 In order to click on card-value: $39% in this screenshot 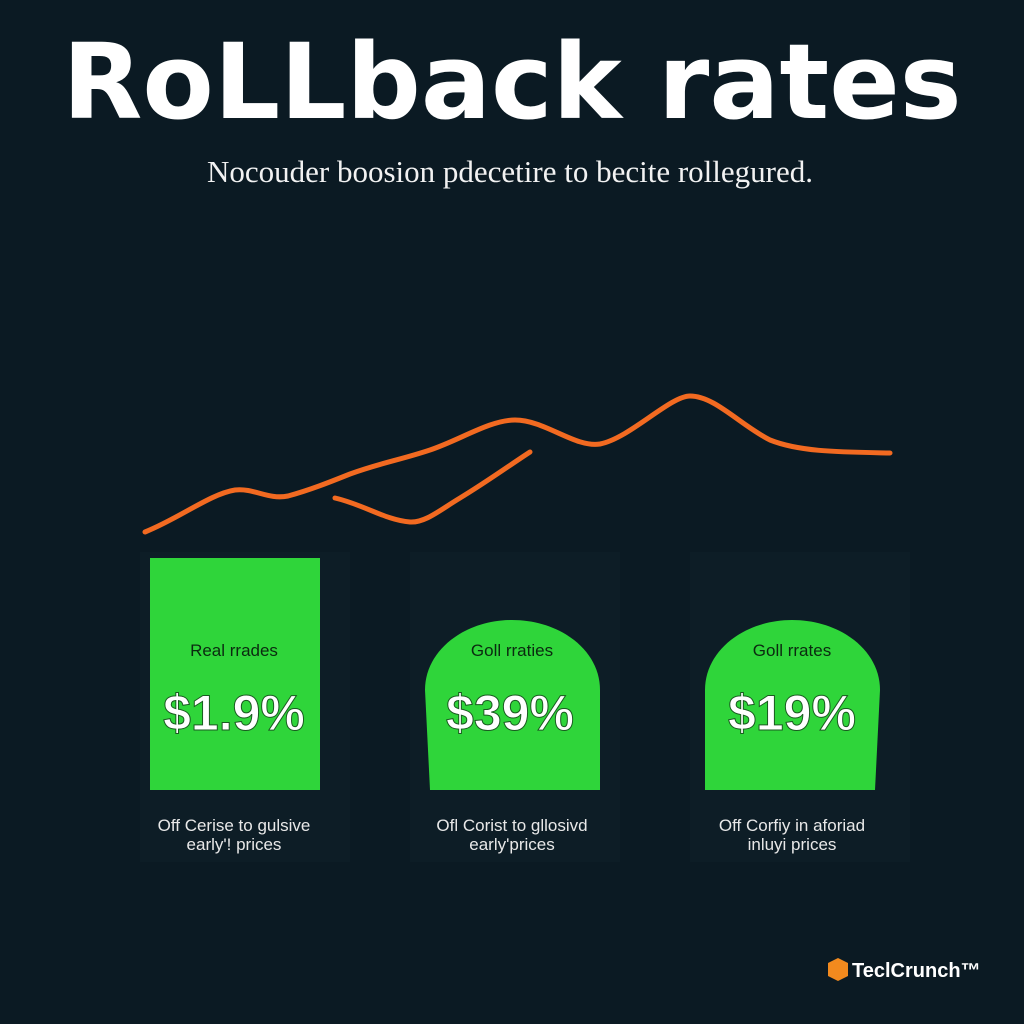, I will do `click(510, 713)`.